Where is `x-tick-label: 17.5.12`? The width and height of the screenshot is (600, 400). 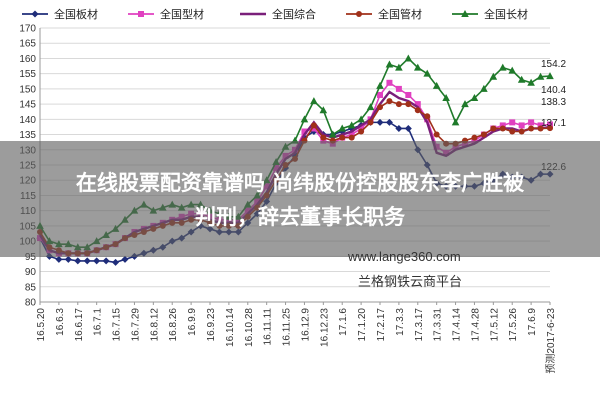
x-tick-label: 17.5.12 is located at coordinates (494, 325).